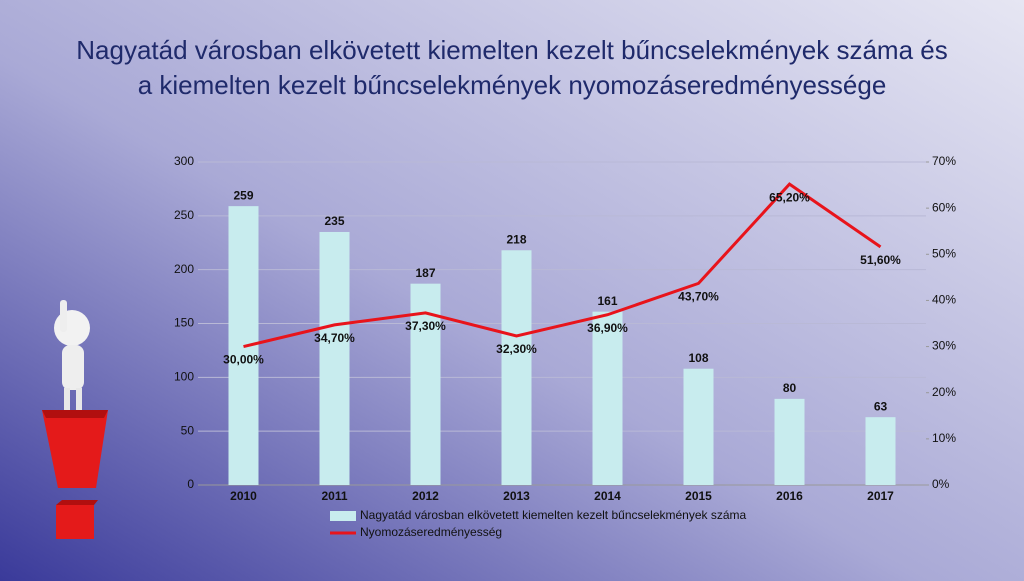 This screenshot has height=581, width=1024. What do you see at coordinates (431, 532) in the screenshot?
I see `legend-label: Nyomozáseredményesség` at bounding box center [431, 532].